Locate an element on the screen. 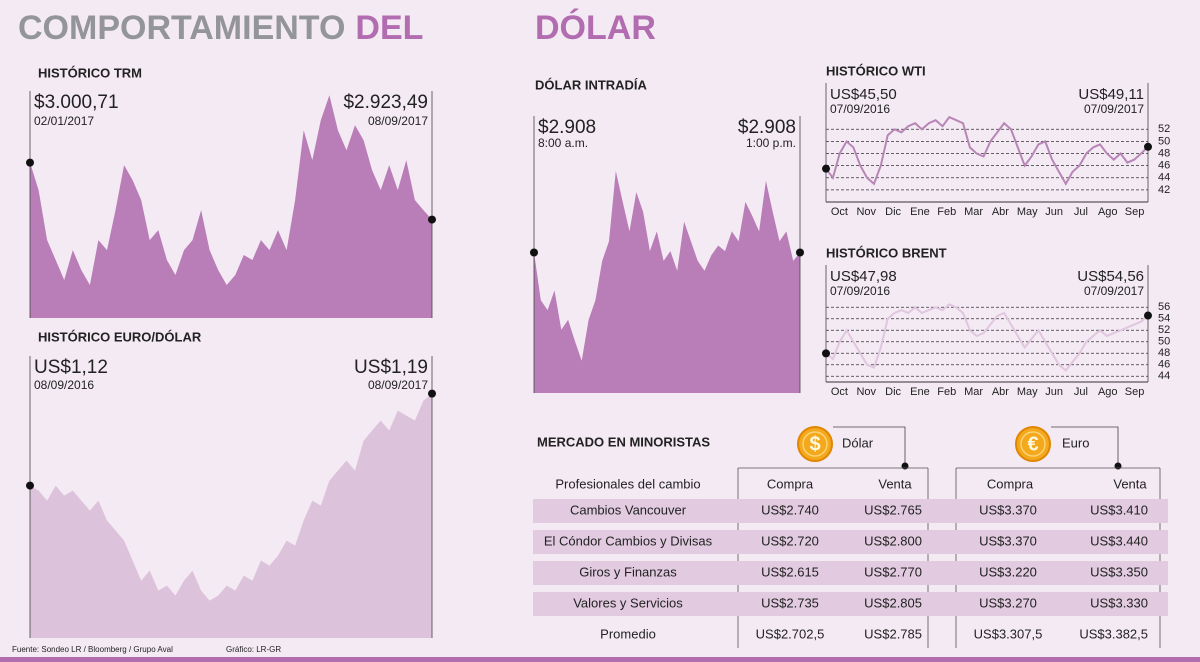 The height and width of the screenshot is (662, 1200). cell: Cambios Vancouver is located at coordinates (628, 509).